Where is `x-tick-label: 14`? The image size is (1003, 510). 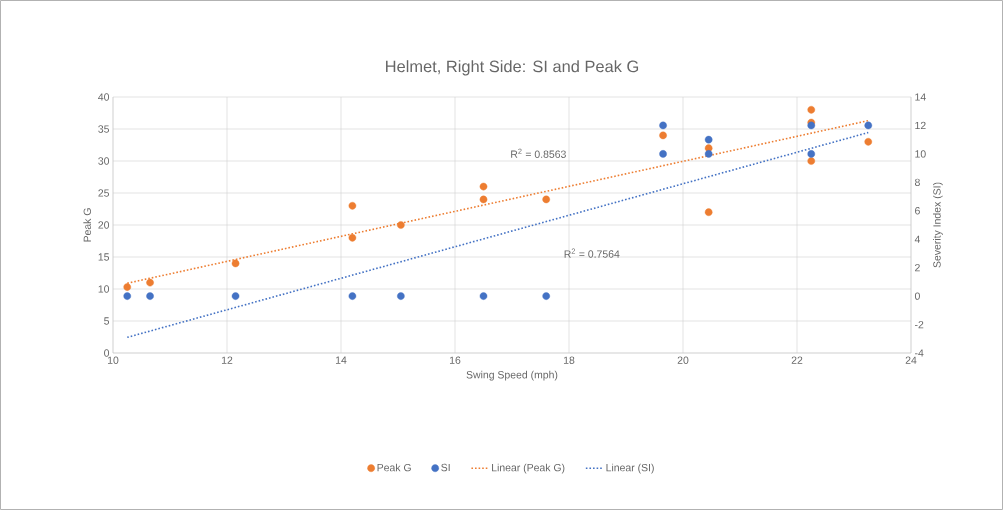
x-tick-label: 14 is located at coordinates (341, 360).